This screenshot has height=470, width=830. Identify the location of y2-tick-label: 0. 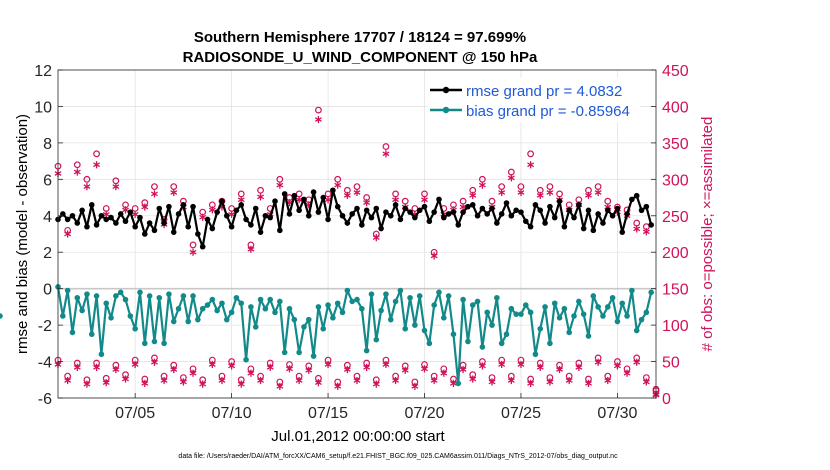
(666, 399).